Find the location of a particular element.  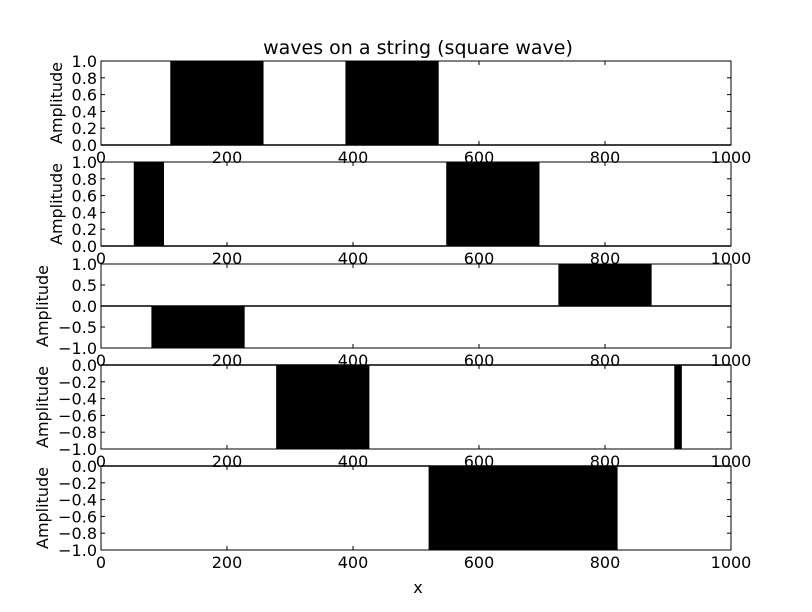

chart-title: waves on a string (square wave) is located at coordinates (418, 48).